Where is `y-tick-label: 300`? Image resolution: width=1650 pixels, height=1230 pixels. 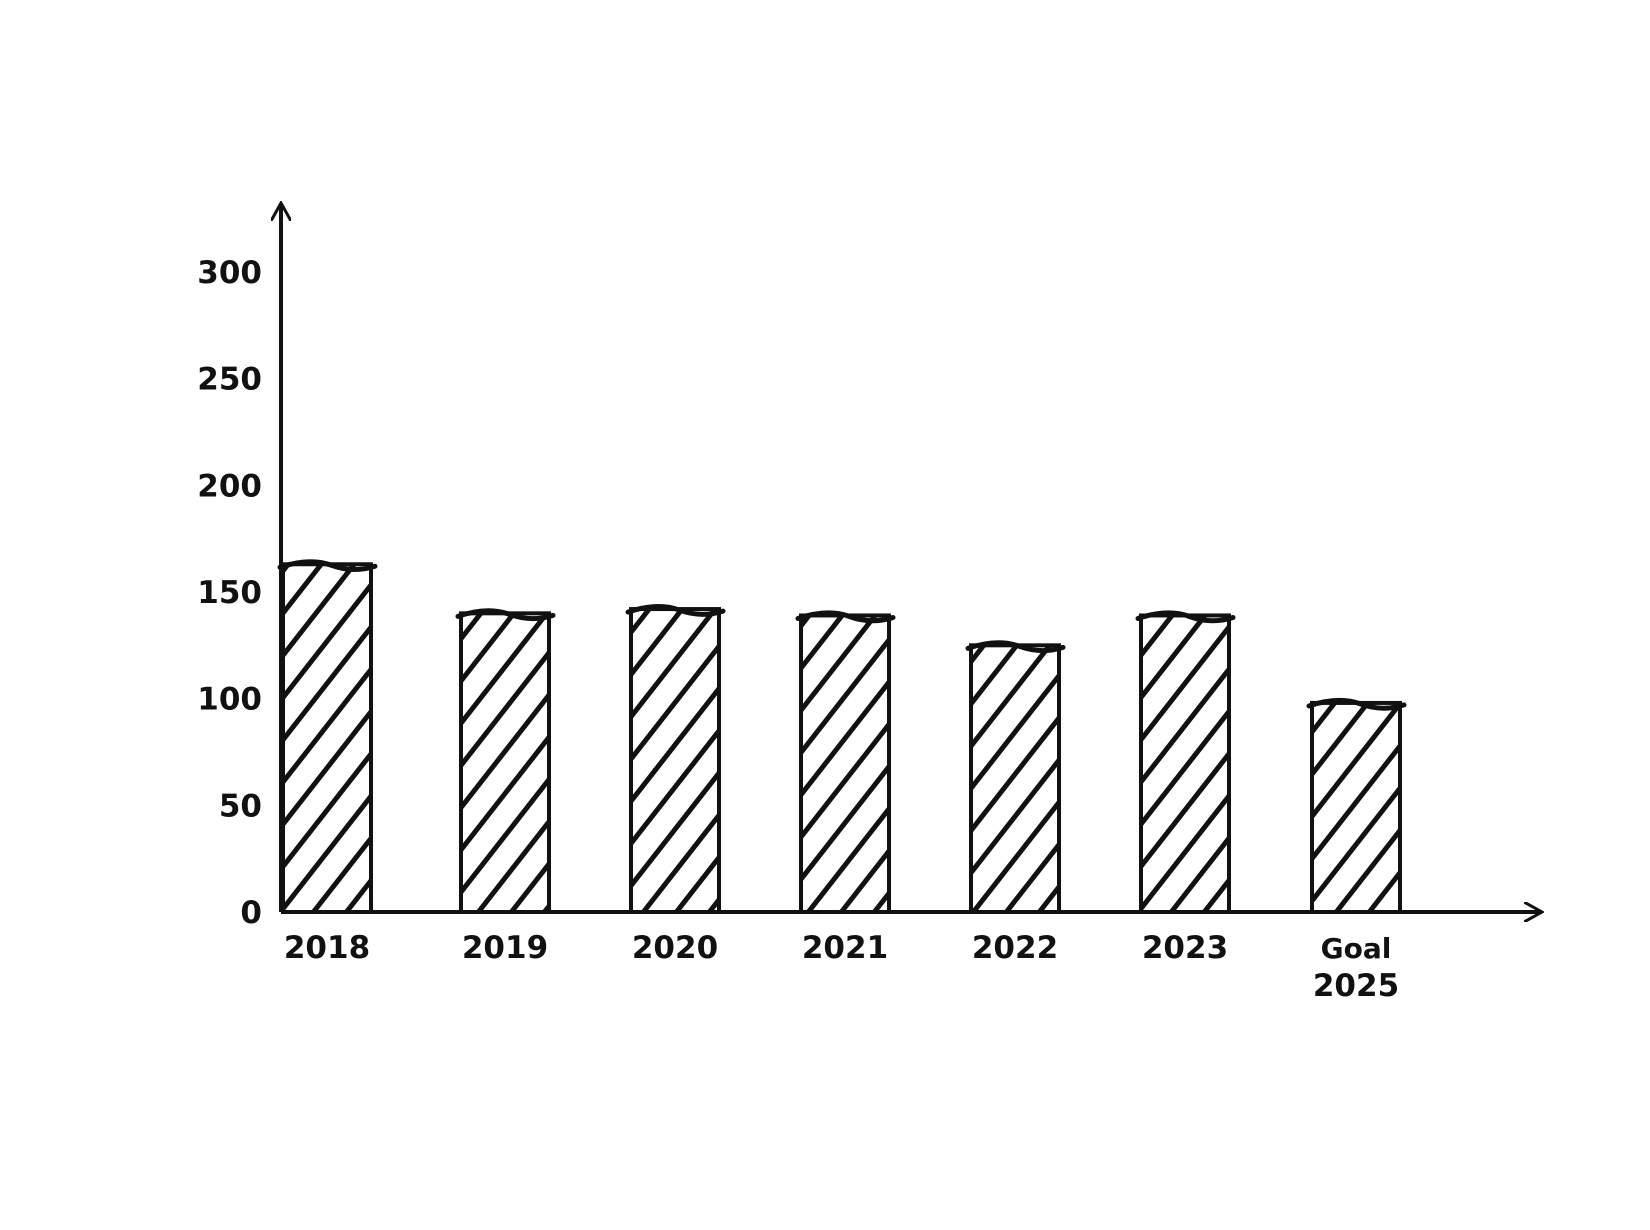 y-tick-label: 300 is located at coordinates (229, 273).